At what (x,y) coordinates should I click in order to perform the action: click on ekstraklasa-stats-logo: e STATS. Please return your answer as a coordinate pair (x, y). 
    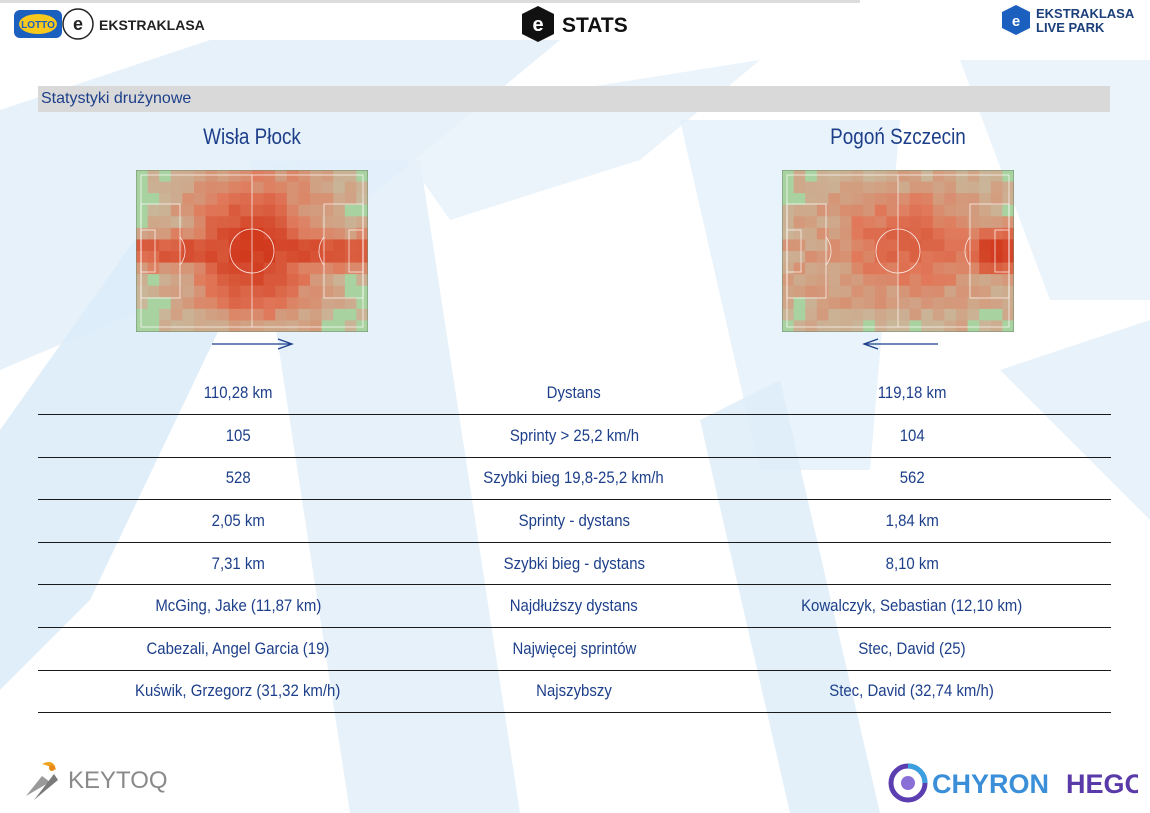
    Looking at the image, I should click on (580, 24).